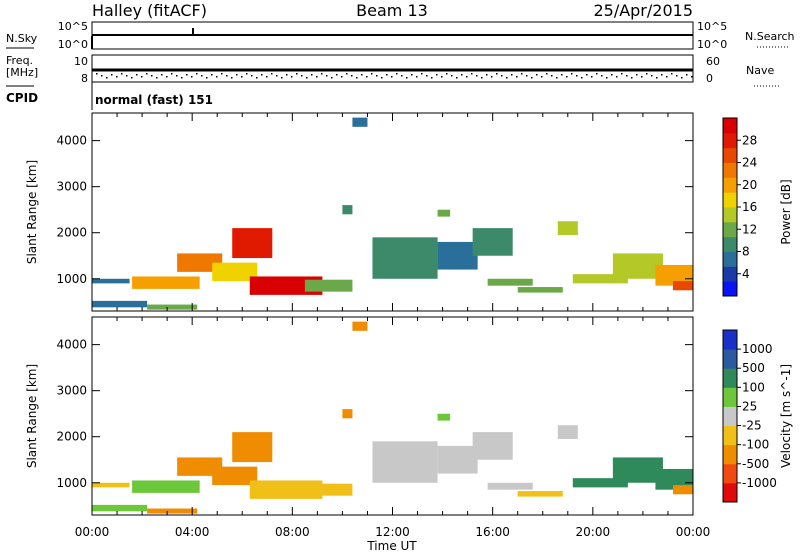  What do you see at coordinates (81, 61) in the screenshot?
I see `freq-tick-top: 10` at bounding box center [81, 61].